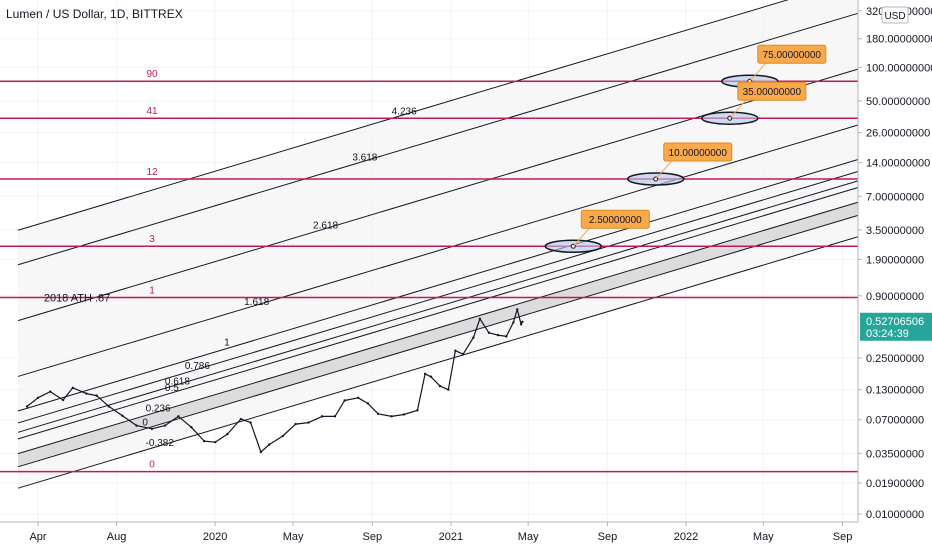 This screenshot has width=932, height=555. What do you see at coordinates (37, 537) in the screenshot?
I see `time-axis-tick-label: Apr` at bounding box center [37, 537].